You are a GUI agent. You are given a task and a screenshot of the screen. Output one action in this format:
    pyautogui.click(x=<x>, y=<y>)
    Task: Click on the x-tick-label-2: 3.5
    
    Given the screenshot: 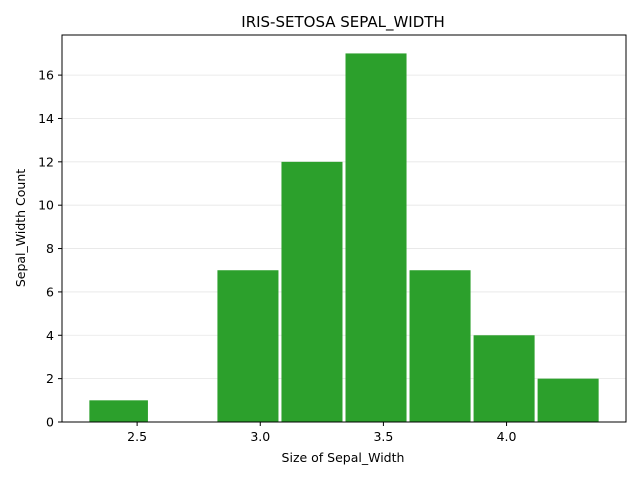 What is the action you would take?
    pyautogui.click(x=383, y=436)
    